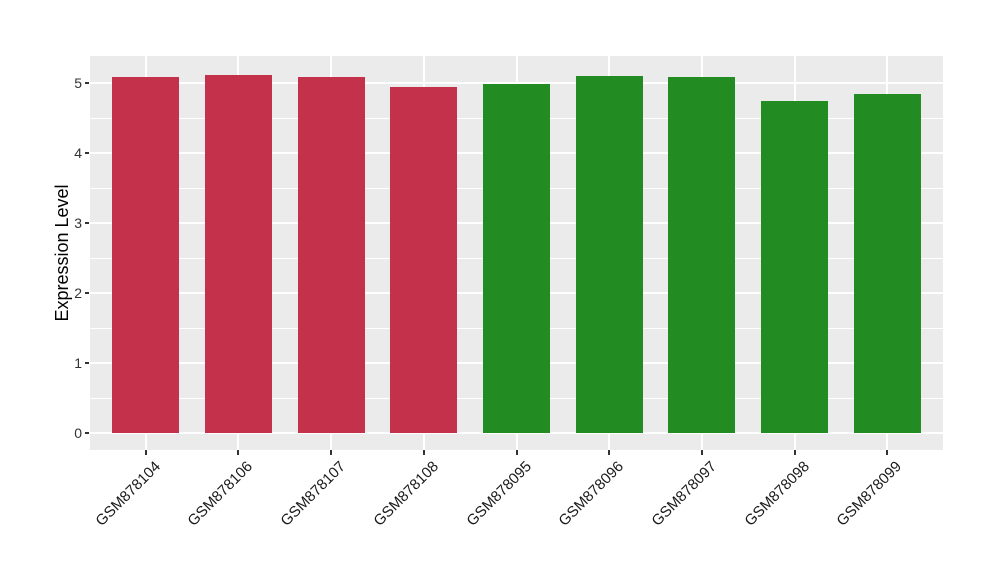 The width and height of the screenshot is (1000, 580). What do you see at coordinates (78, 293) in the screenshot?
I see `y-tick-label-2: 2` at bounding box center [78, 293].